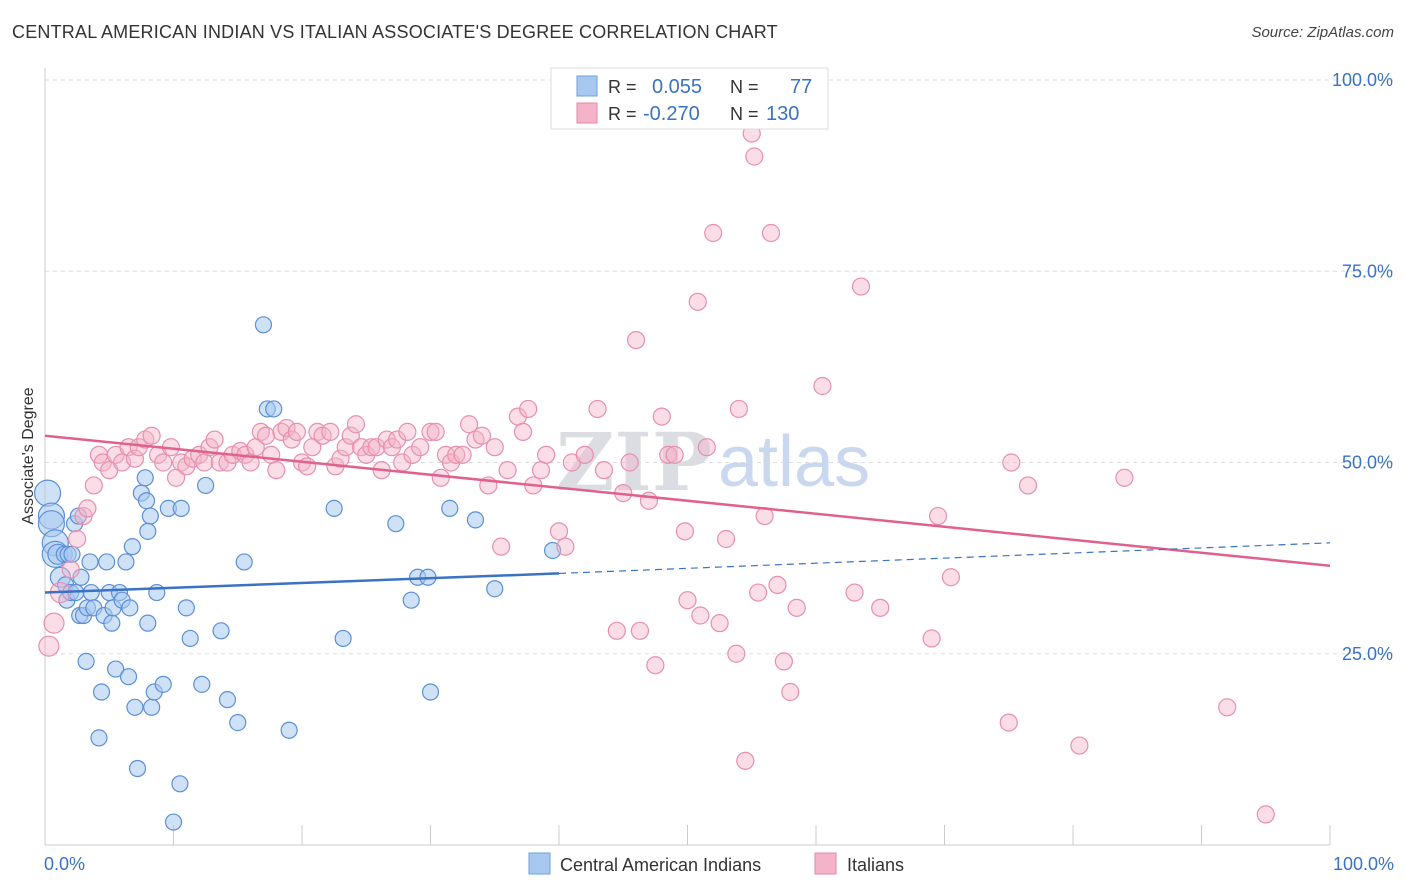 The image size is (1406, 892). I want to click on bottom-legend-swatch-pink, so click(825, 863).